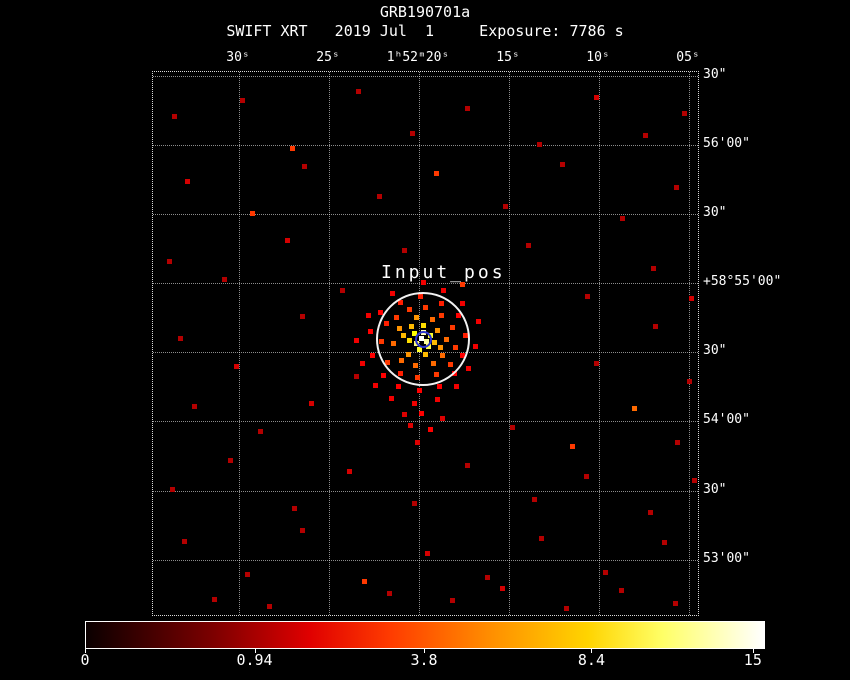 This screenshot has height=680, width=850. What do you see at coordinates (742, 281) in the screenshot?
I see `dec-tick-label-3: +58°55'00"` at bounding box center [742, 281].